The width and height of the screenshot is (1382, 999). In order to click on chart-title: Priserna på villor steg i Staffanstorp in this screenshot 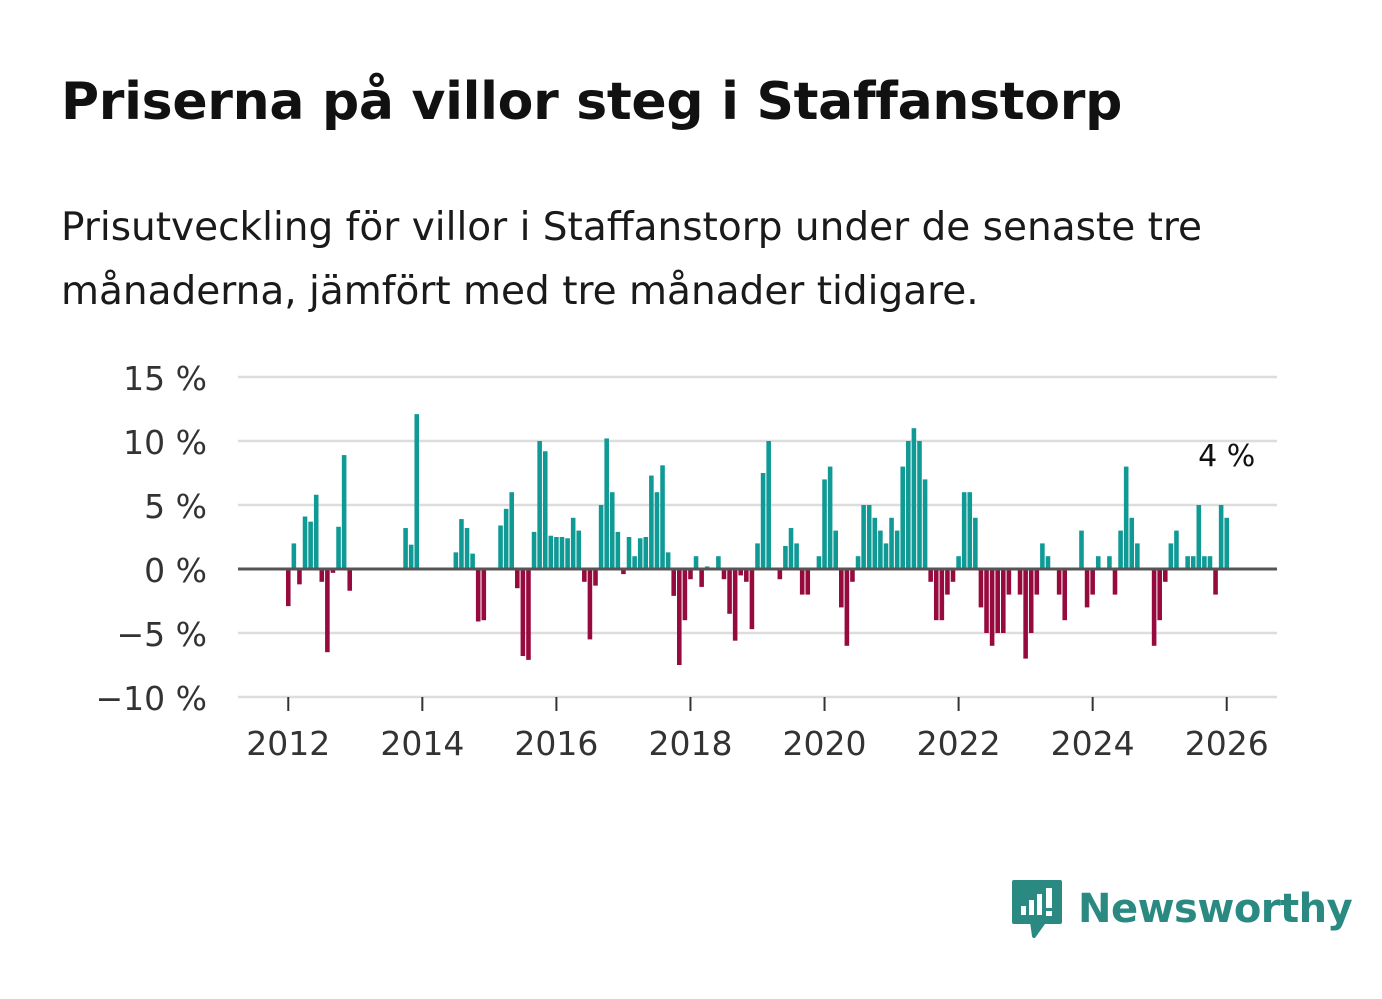, I will do `click(591, 102)`.